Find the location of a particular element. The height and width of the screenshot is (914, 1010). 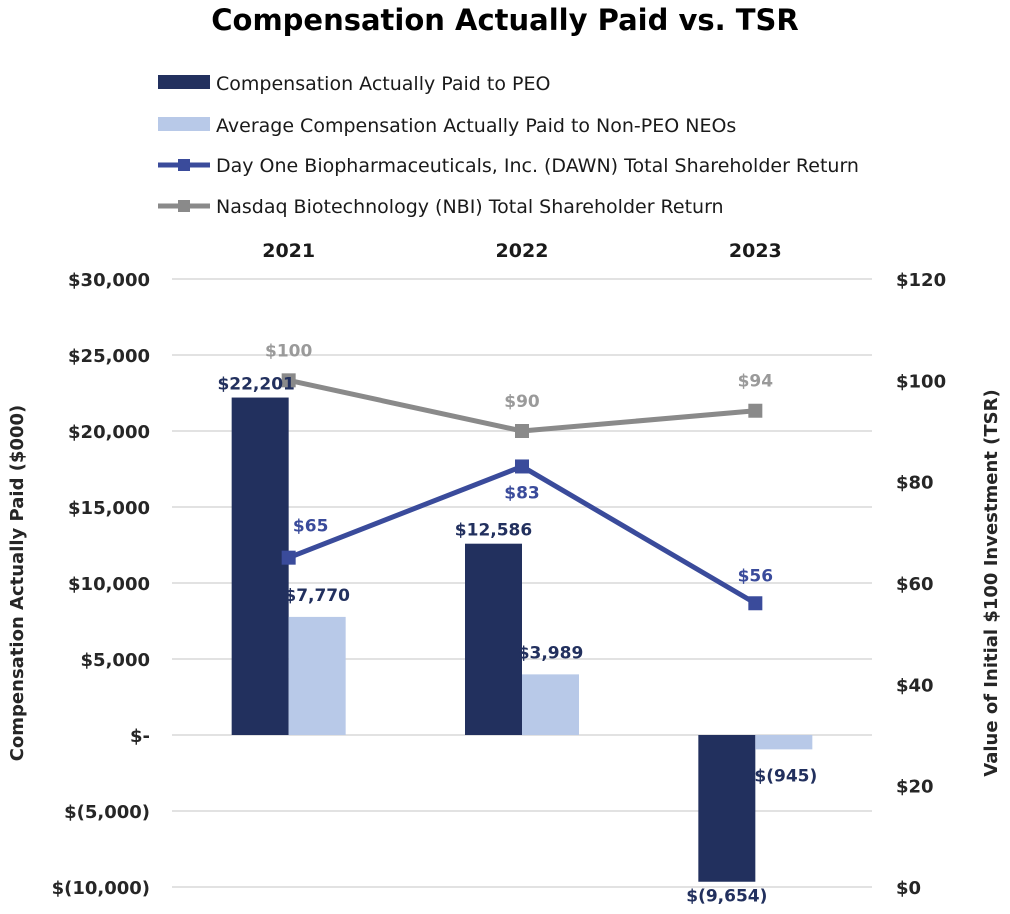

right-tick-label: $120 is located at coordinates (921, 280).